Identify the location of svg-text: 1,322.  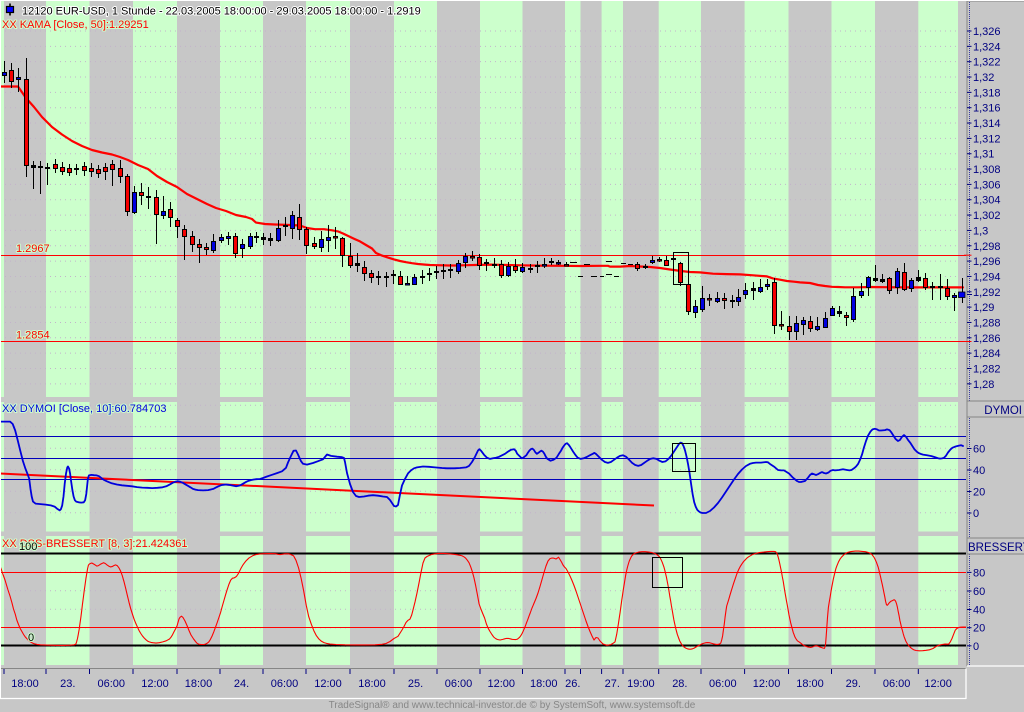
(987, 63).